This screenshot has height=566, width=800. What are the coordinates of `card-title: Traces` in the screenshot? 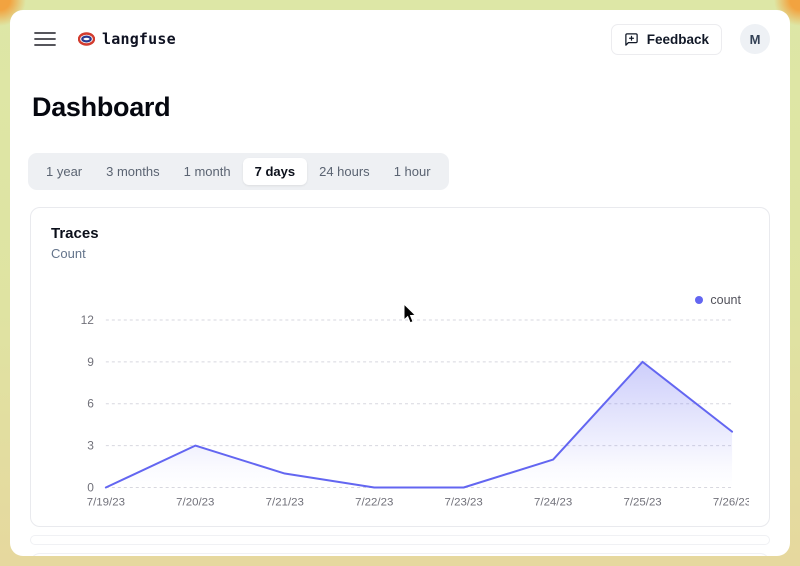 It's located at (75, 233).